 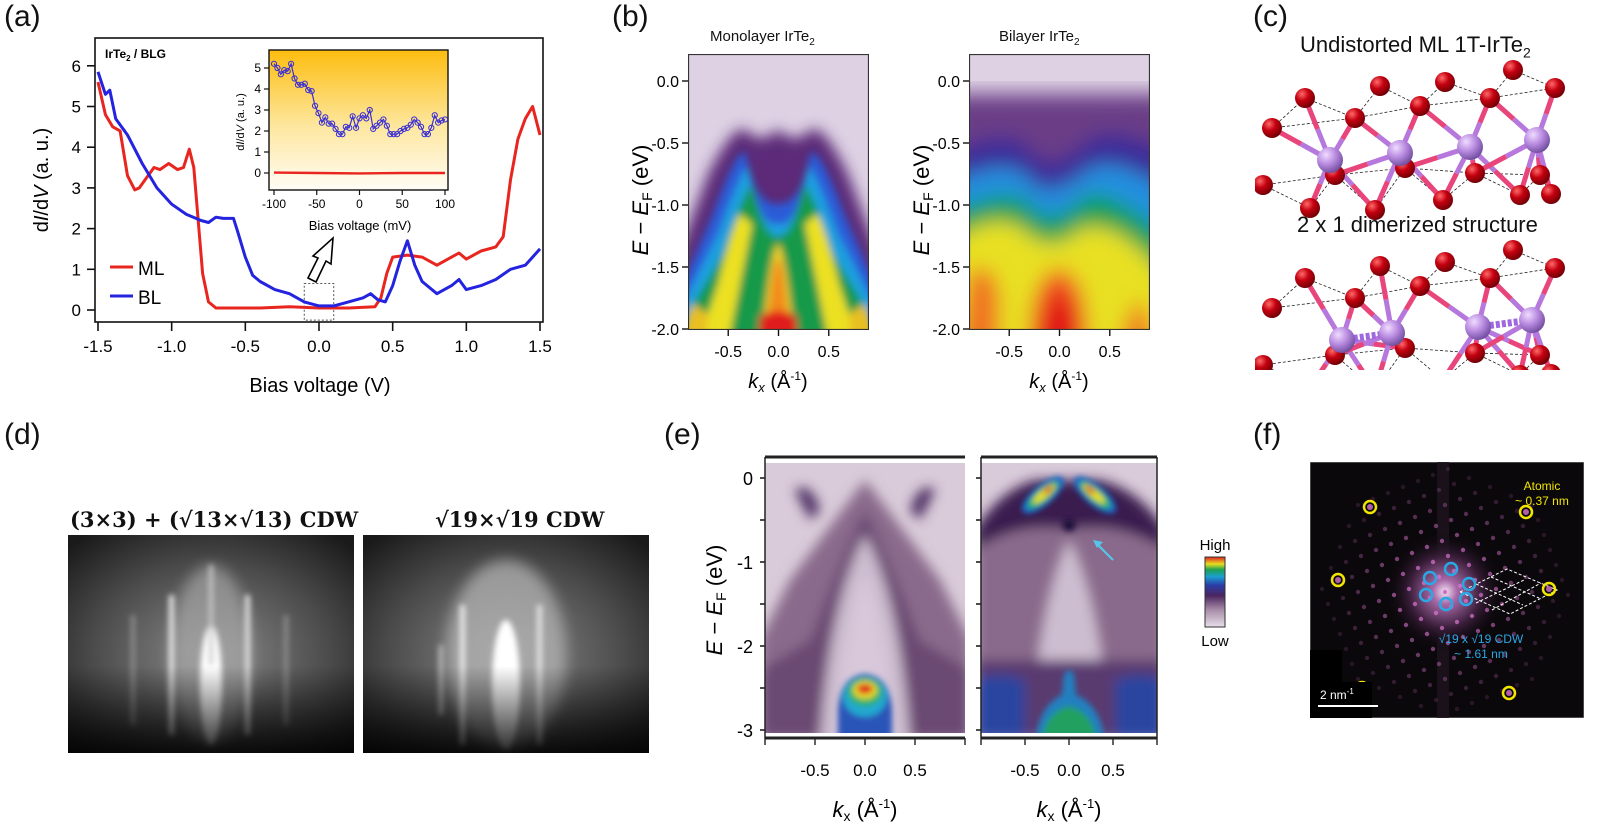 I want to click on y-tick-label: -3, so click(x=745, y=731).